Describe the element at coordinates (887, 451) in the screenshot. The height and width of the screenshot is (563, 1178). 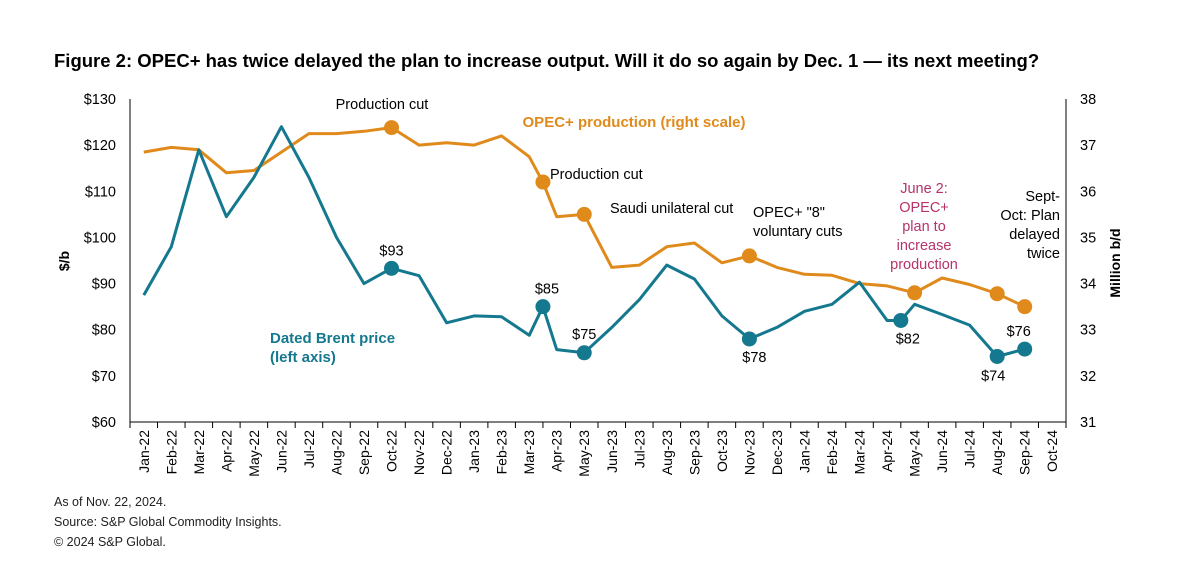
I see `x-tick-label: Apr-24` at that location.